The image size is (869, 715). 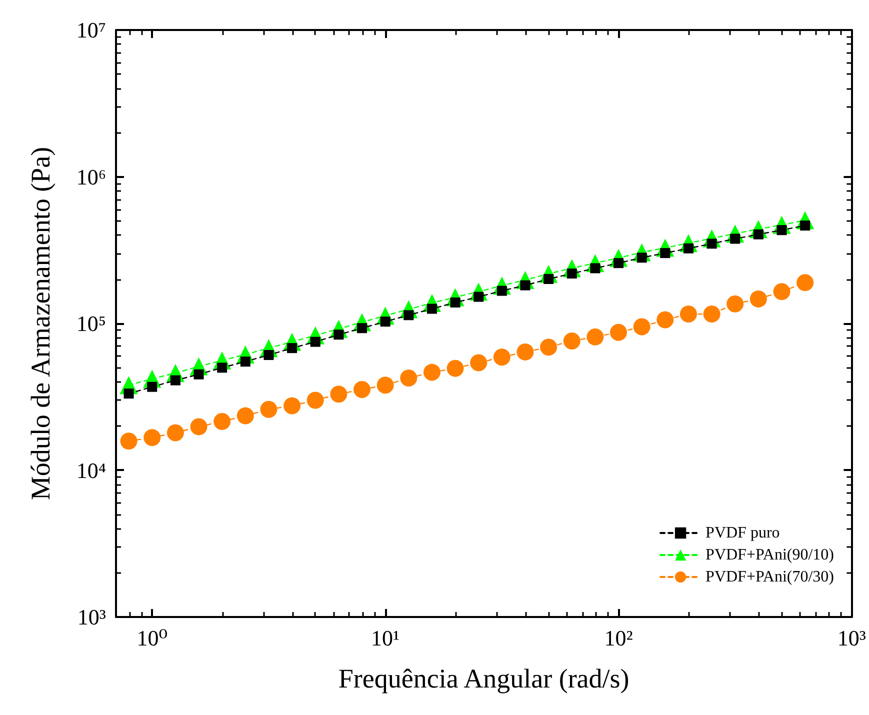 I want to click on legend-label: PVDF+PAni(70/30), so click(x=770, y=577).